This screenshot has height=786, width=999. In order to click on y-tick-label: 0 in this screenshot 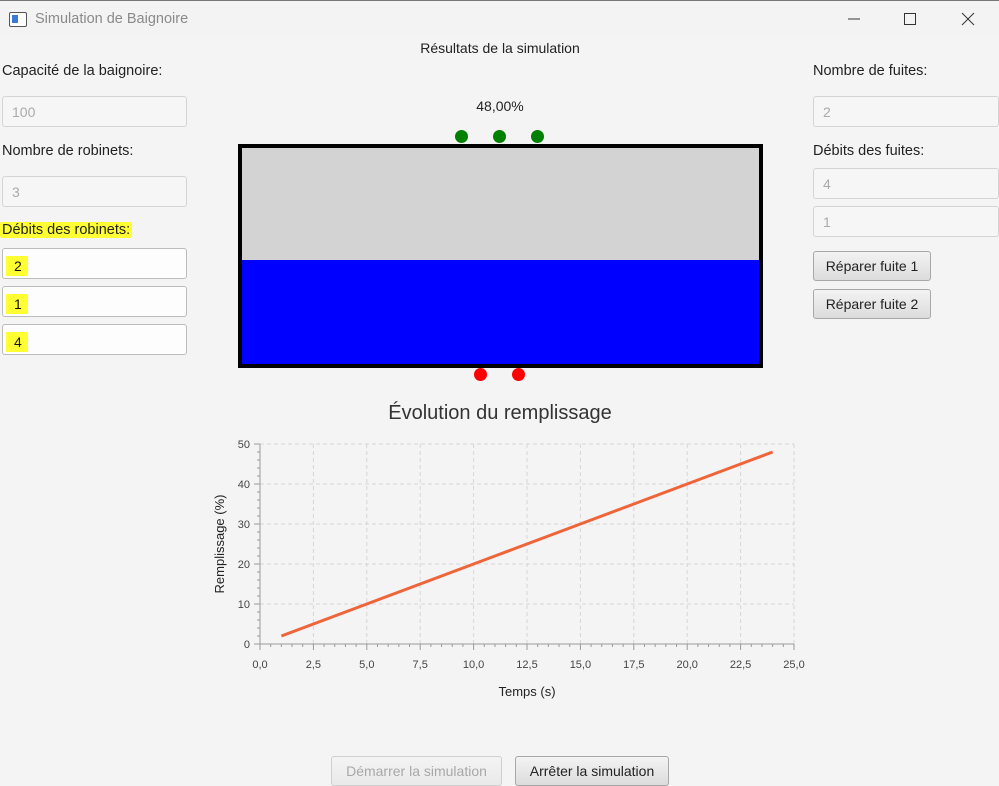, I will do `click(247, 645)`.